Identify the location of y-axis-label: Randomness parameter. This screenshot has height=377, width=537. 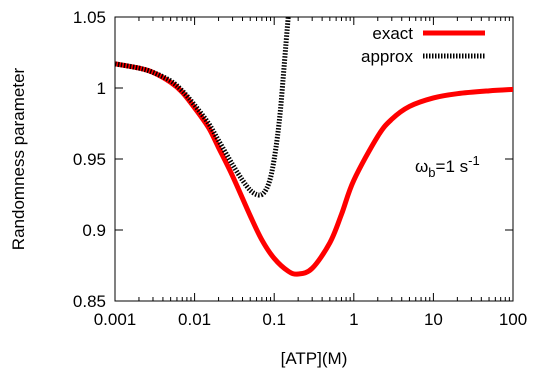
(18, 158).